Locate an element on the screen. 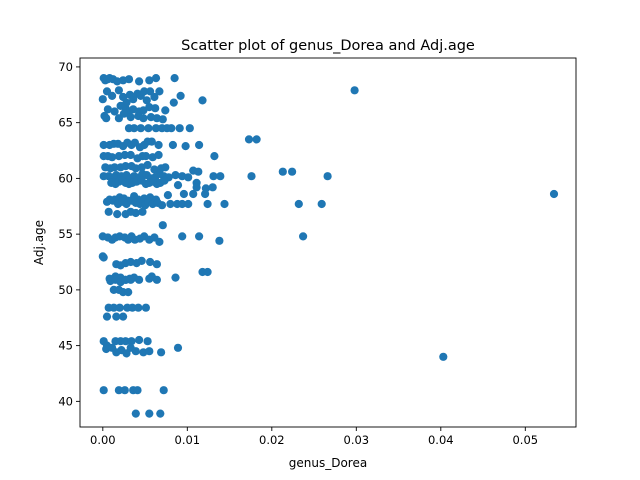 The height and width of the screenshot is (480, 640). chart-title: Scatter plot of genus_Dorea and Adj.age is located at coordinates (328, 46).